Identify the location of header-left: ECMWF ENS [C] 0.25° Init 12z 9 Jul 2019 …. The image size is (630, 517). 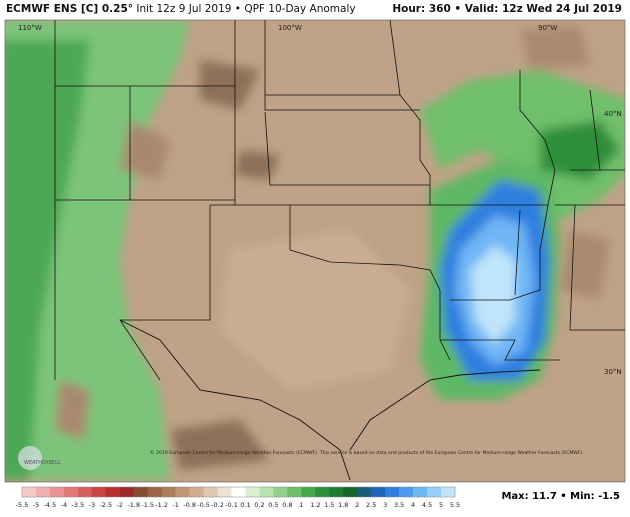
(181, 9).